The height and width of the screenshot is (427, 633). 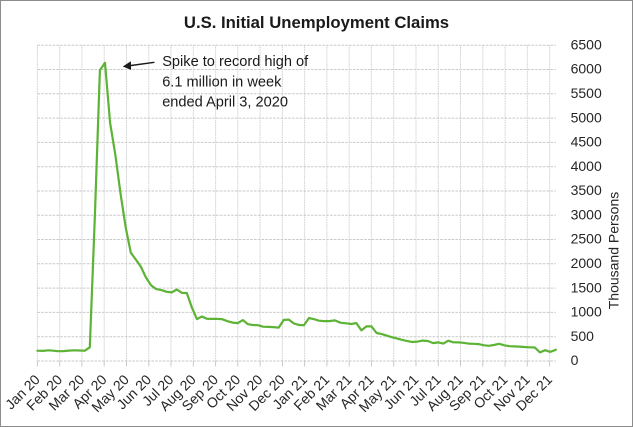 What do you see at coordinates (586, 93) in the screenshot?
I see `svg-text: 5500` at bounding box center [586, 93].